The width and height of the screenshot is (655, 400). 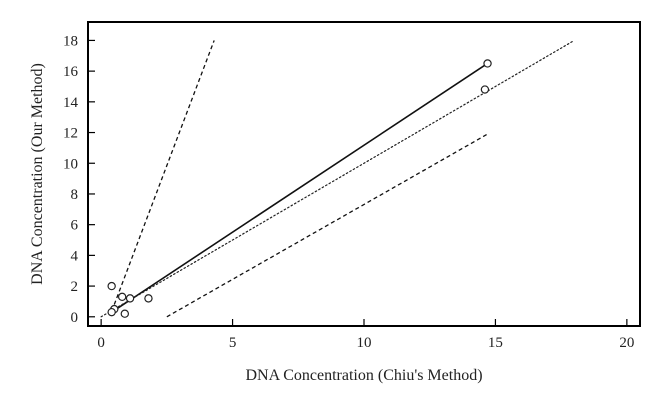 I want to click on x-axis-ticks: 0 5 10 15 20, so click(x=365, y=335).